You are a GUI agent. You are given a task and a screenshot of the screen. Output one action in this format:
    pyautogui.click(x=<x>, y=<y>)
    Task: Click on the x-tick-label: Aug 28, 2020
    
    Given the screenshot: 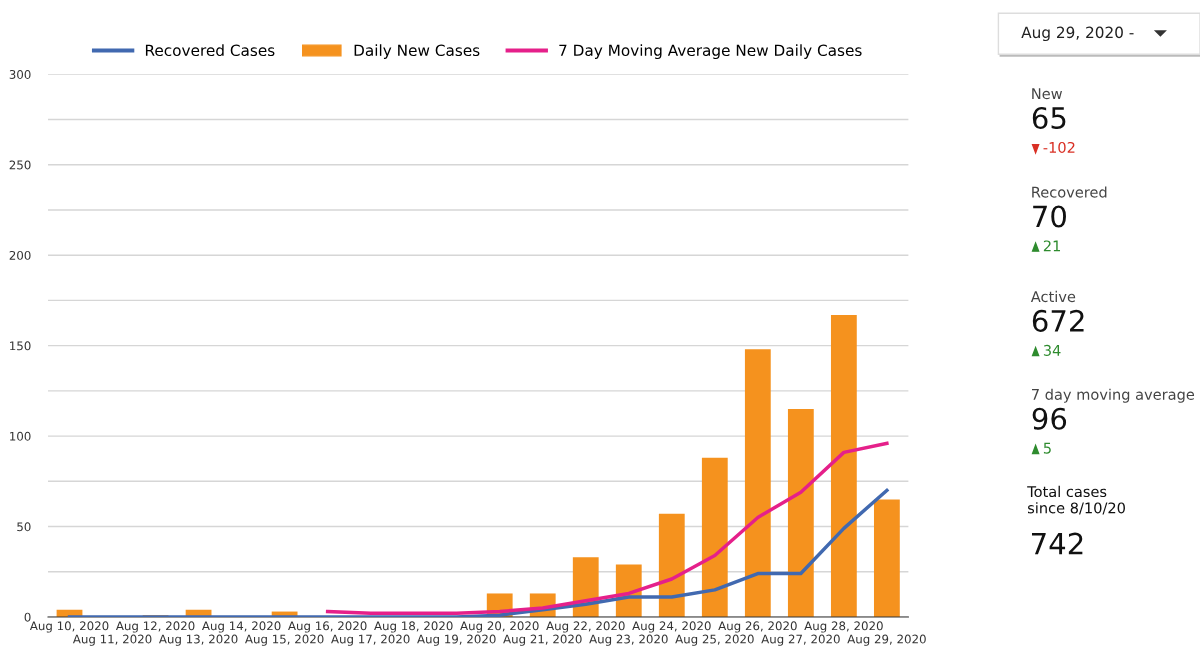 What is the action you would take?
    pyautogui.click(x=843, y=627)
    